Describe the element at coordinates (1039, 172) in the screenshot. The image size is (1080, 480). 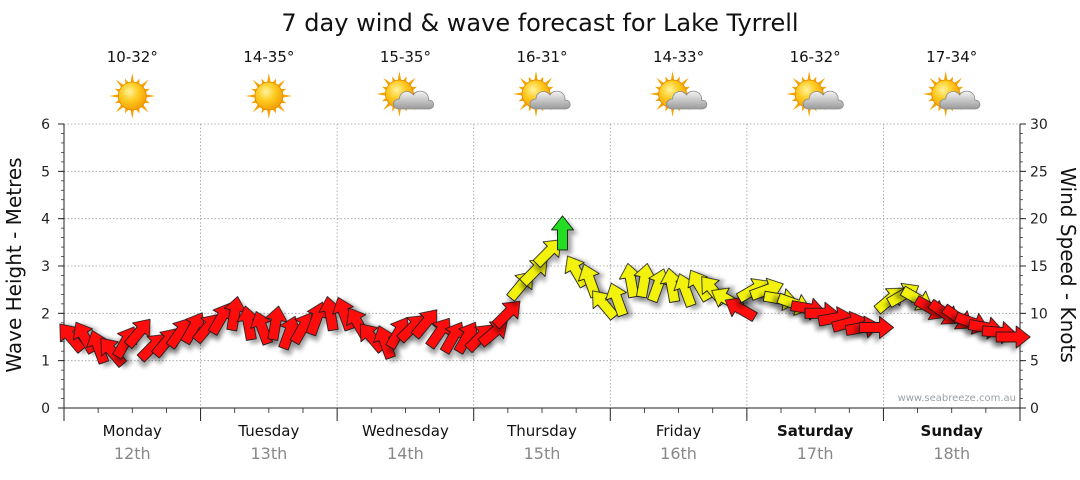
I see `y-tick-label-right: 25` at that location.